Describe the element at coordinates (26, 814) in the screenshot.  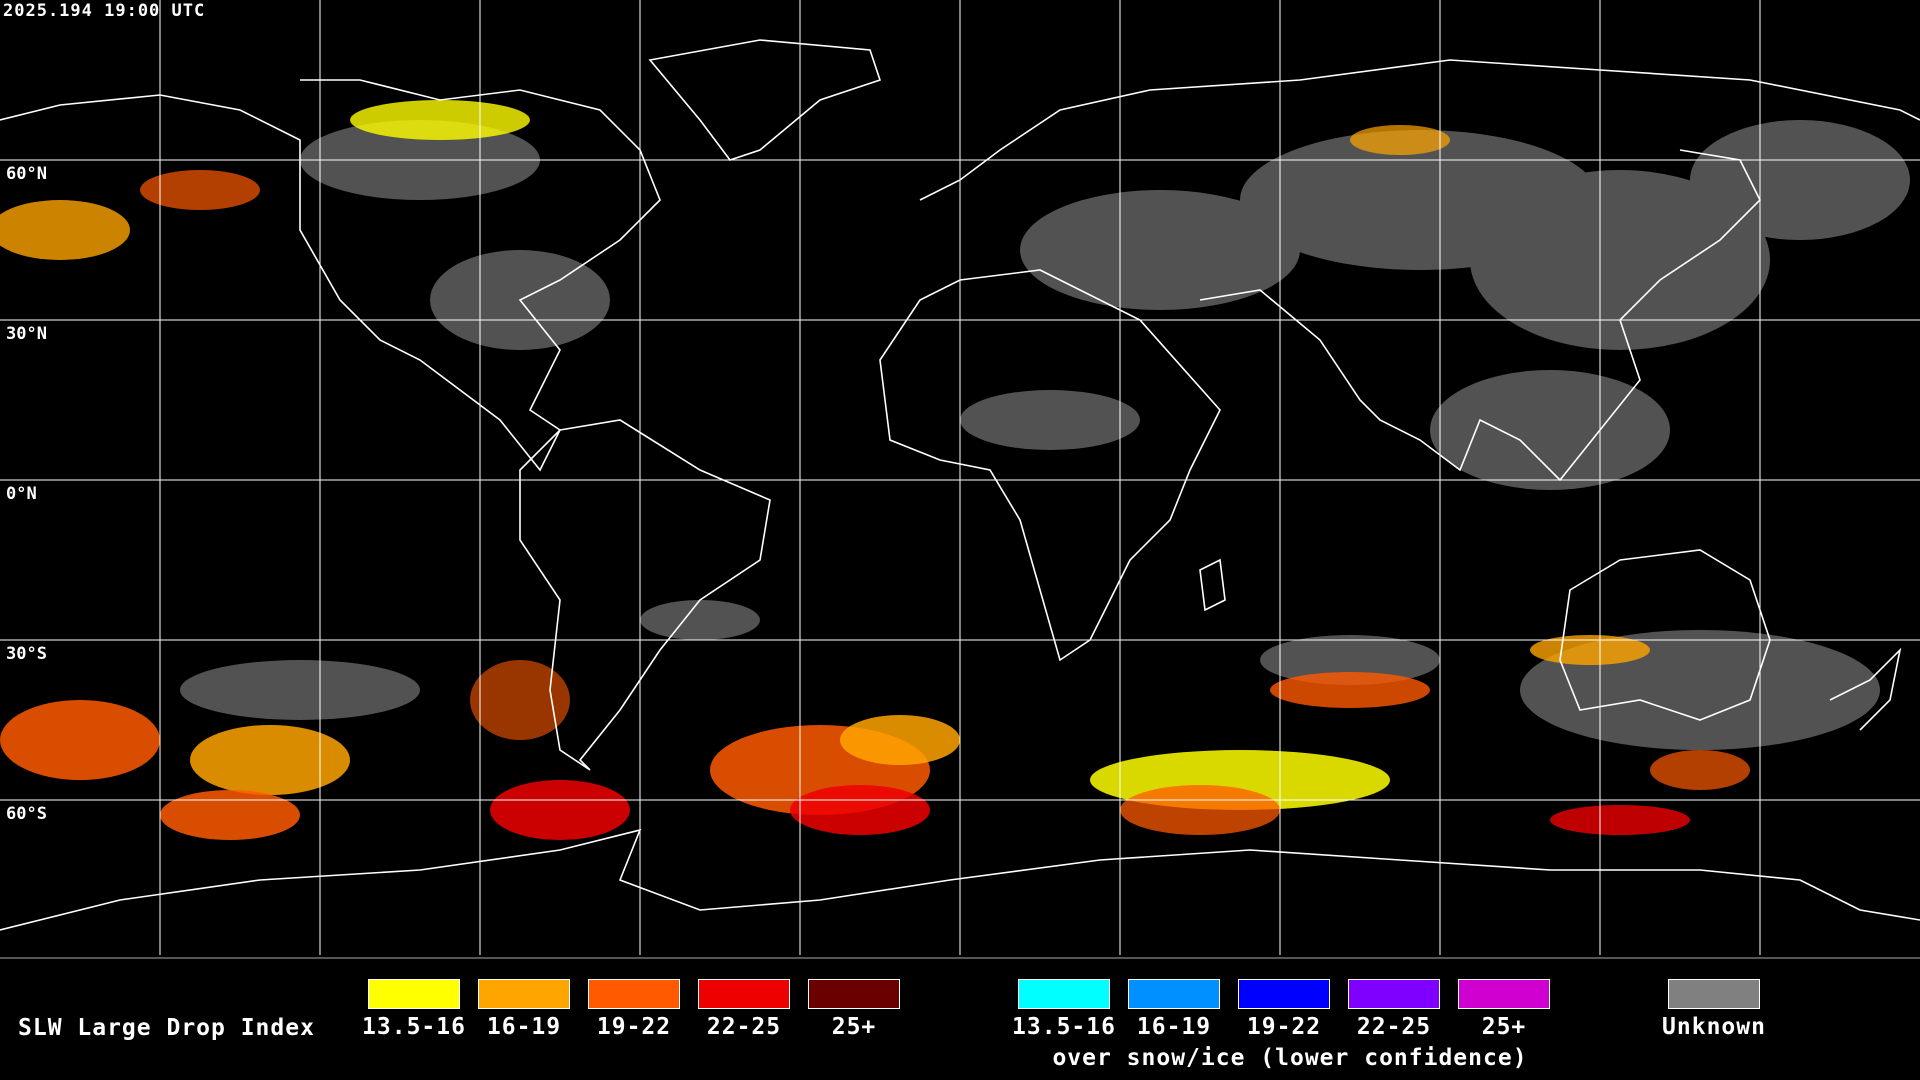
I see `lat-label-60s: 60°S` at that location.